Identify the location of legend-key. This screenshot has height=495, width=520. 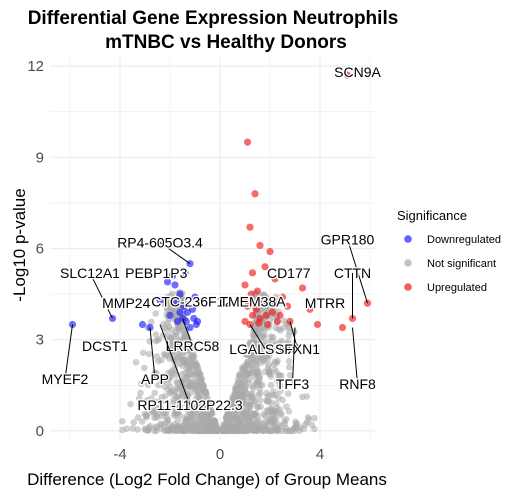
(408, 287).